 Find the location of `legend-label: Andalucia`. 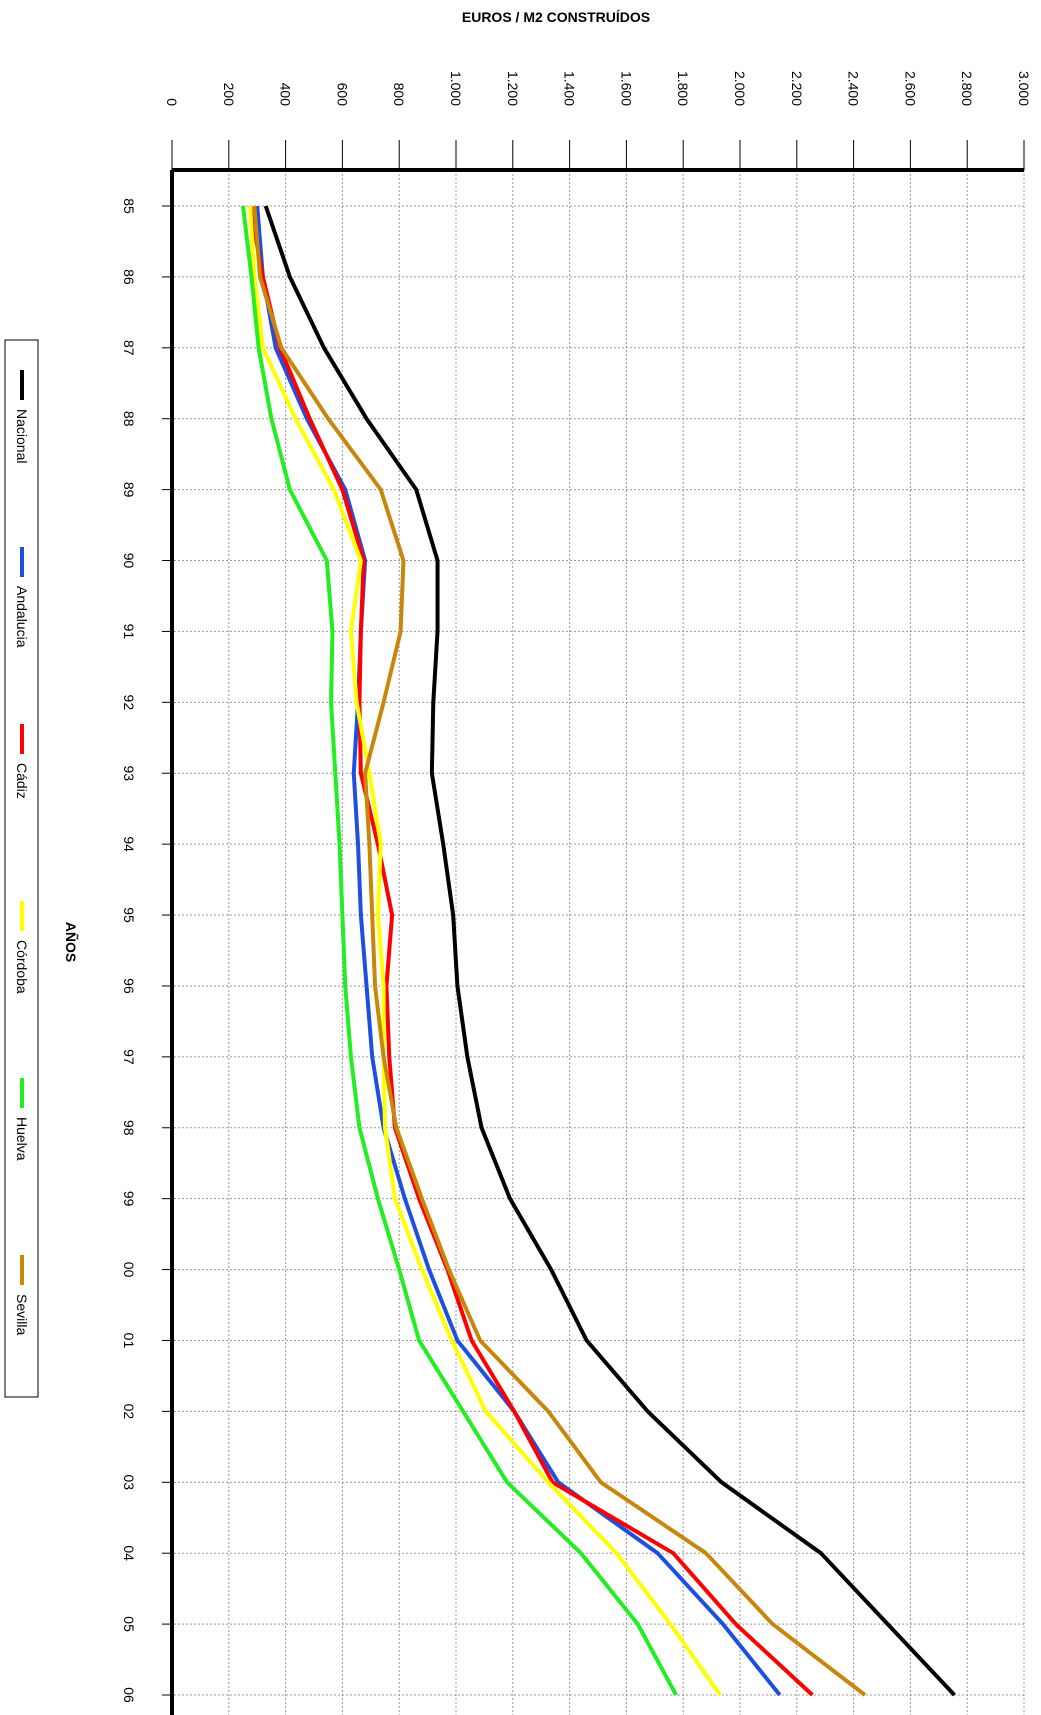

legend-label: Andalucia is located at coordinates (22, 617).